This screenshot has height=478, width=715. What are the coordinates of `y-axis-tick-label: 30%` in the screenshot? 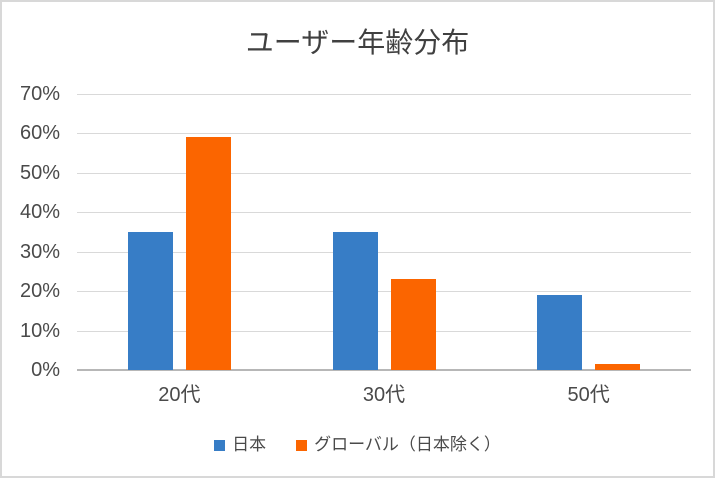 It's located at (39, 251).